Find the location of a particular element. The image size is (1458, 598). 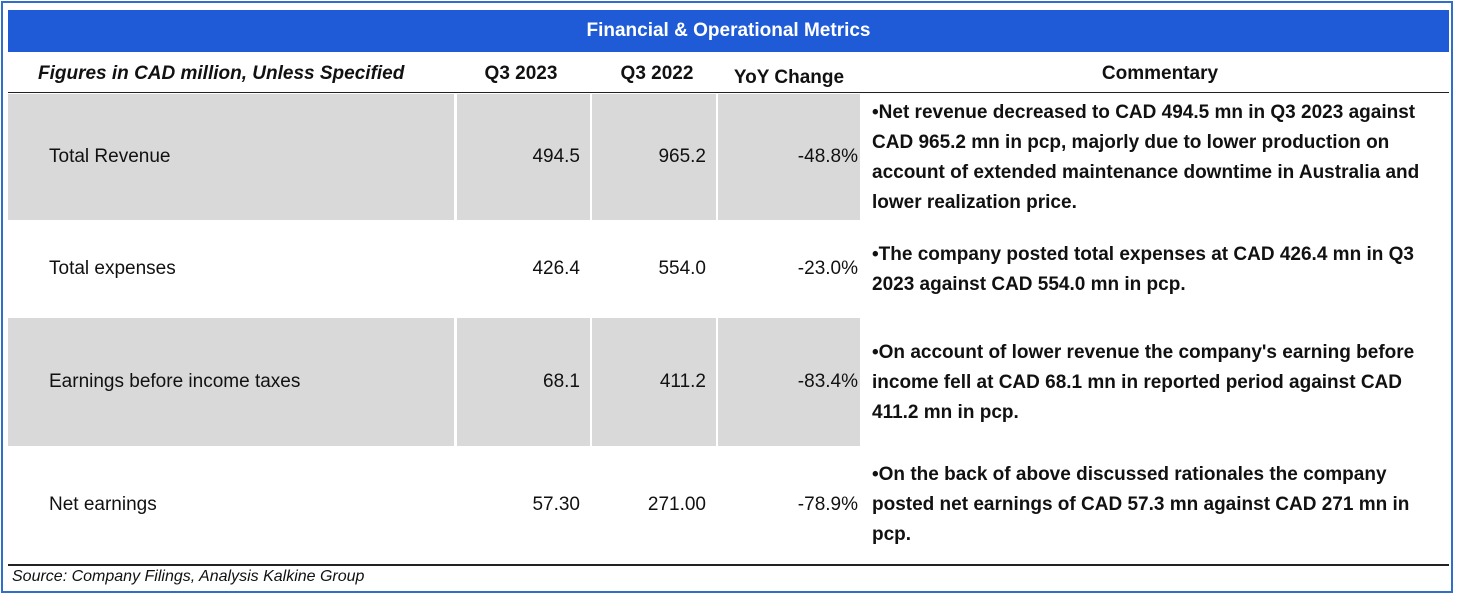

row-label: Total expenses is located at coordinates (112, 268).